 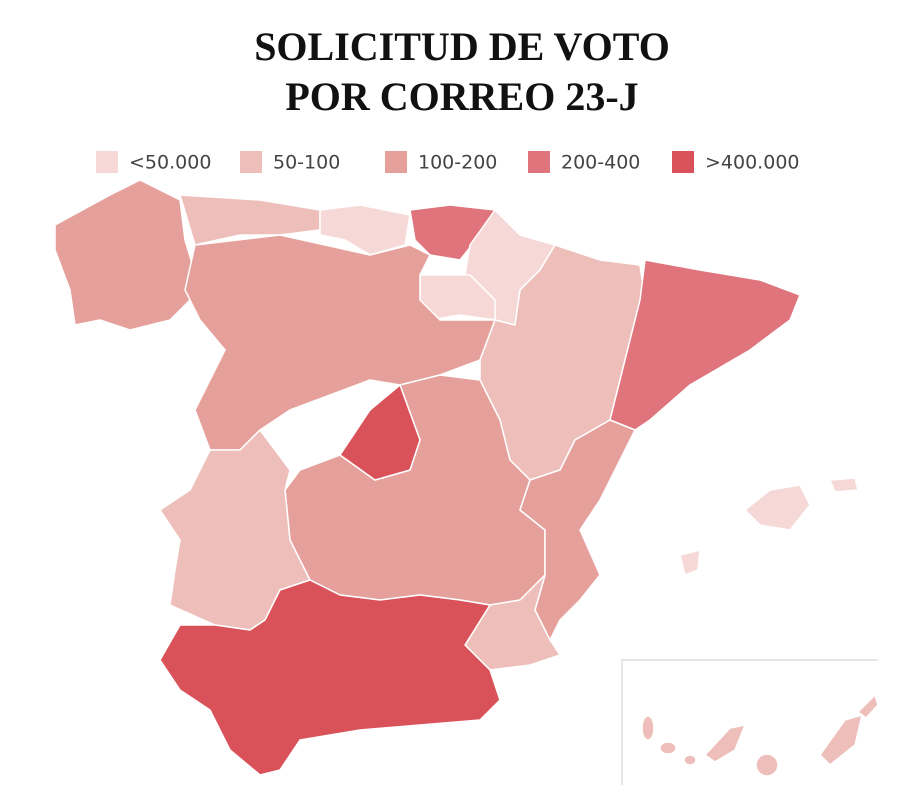 What do you see at coordinates (461, 96) in the screenshot?
I see `title-line: POR CORREO 23-J` at bounding box center [461, 96].